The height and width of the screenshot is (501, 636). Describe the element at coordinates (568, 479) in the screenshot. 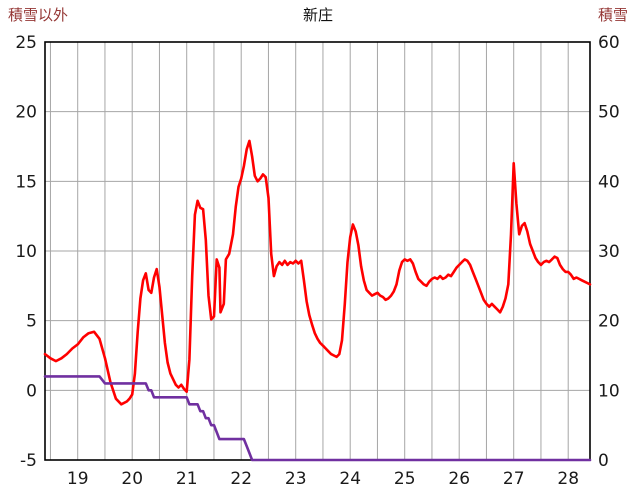

I see `x-tick-label: 28` at that location.